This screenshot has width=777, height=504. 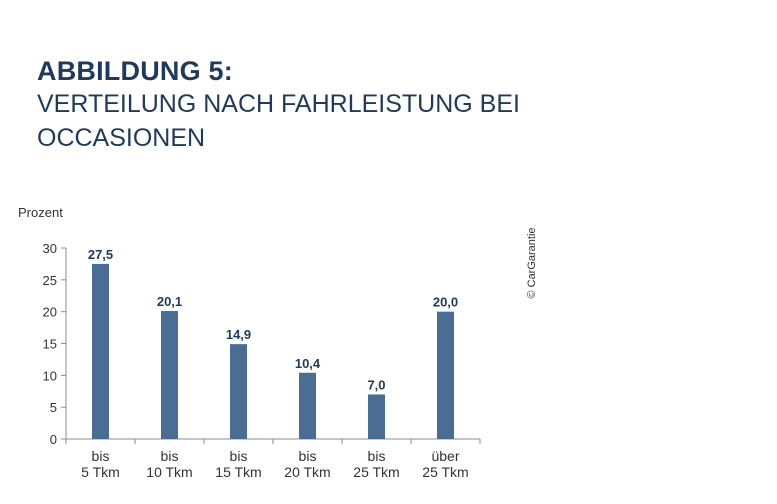 What do you see at coordinates (135, 71) in the screenshot?
I see `figure-label: ABBILDUNG 5:` at bounding box center [135, 71].